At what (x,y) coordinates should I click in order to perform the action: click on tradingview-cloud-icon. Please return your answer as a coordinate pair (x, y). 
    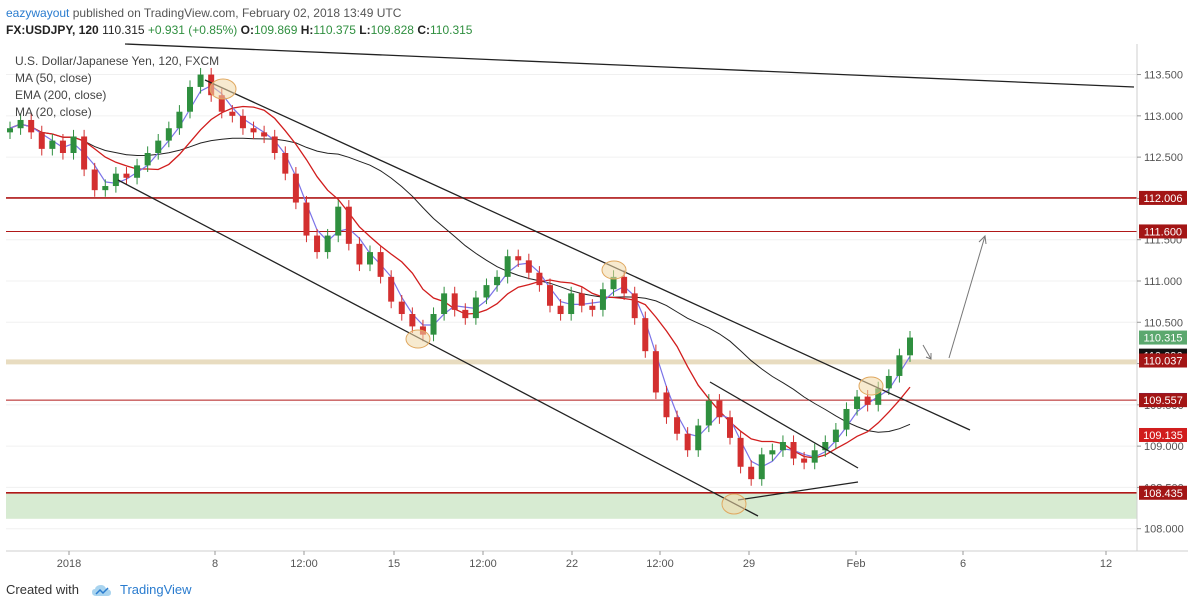
    Looking at the image, I should click on (101, 590).